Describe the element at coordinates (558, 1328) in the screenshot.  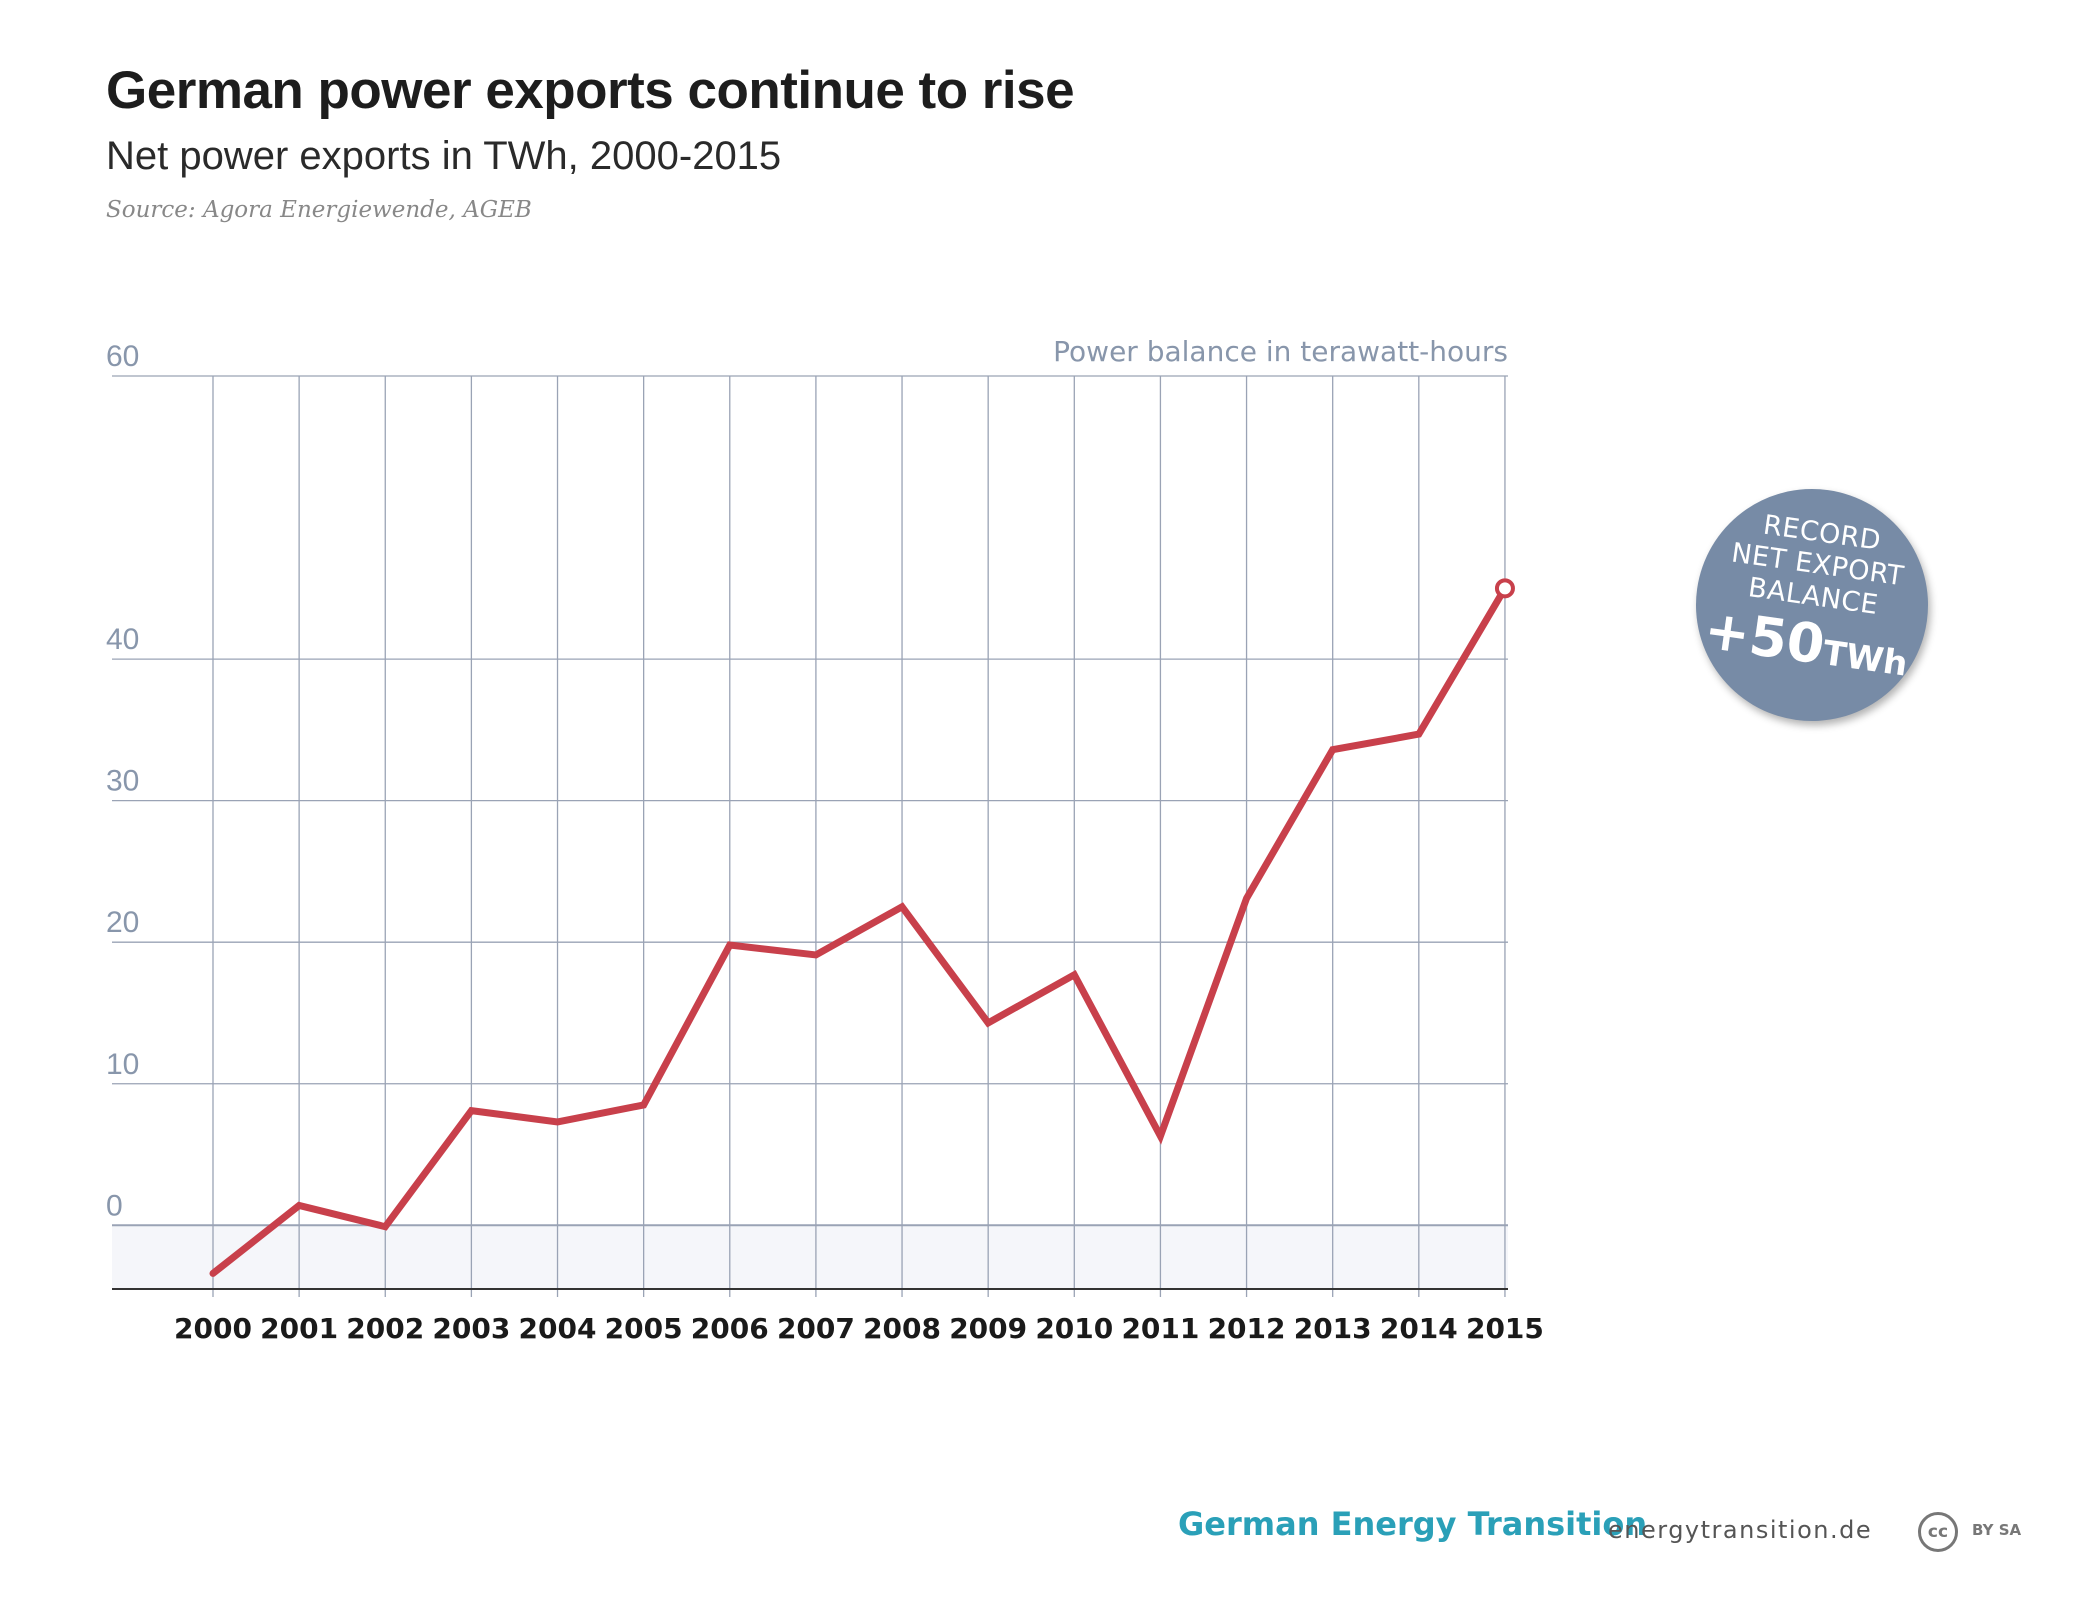
I see `x-tick-label: 2004` at that location.